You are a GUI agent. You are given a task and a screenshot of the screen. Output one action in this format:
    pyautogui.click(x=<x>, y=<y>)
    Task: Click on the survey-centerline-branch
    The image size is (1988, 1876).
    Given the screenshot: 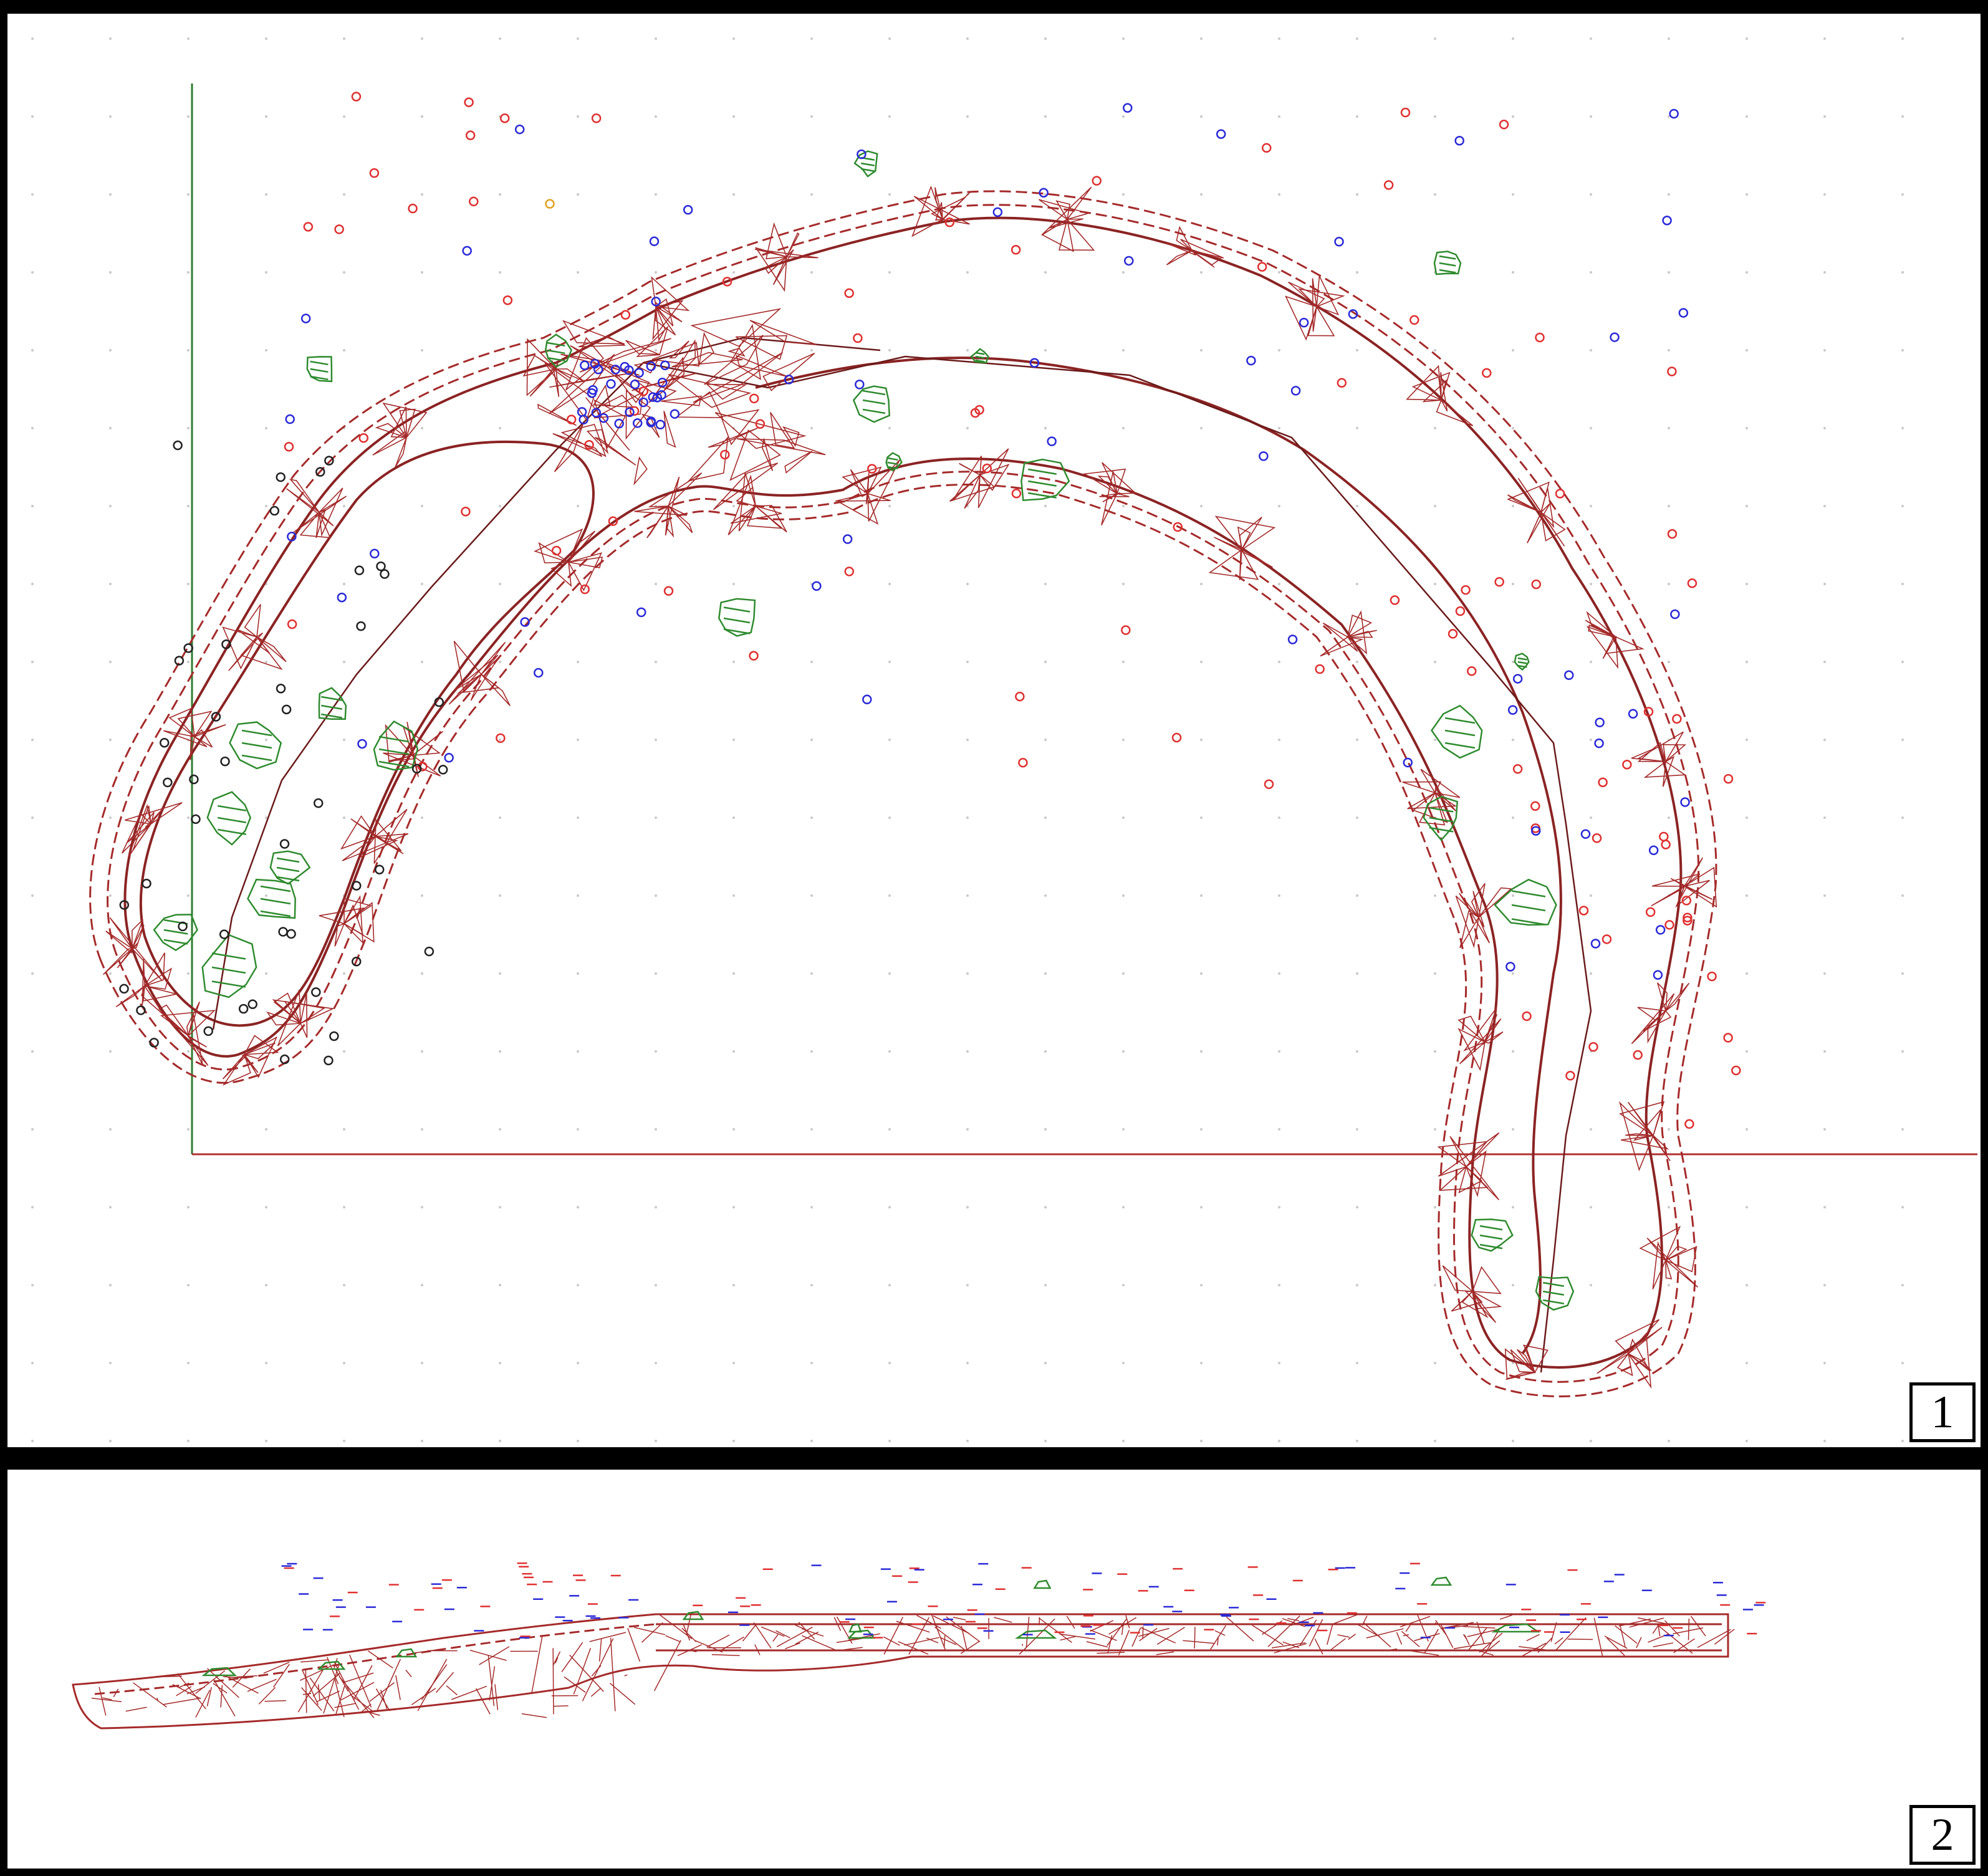 What is the action you would take?
    pyautogui.click(x=762, y=351)
    